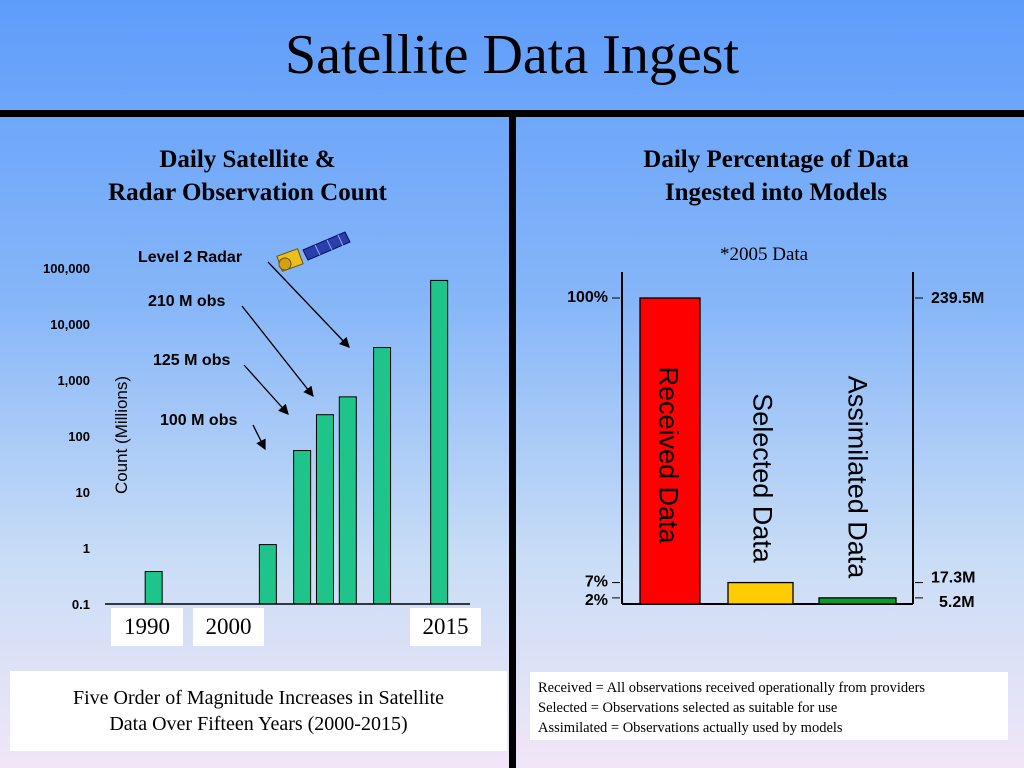 This screenshot has height=768, width=1024. What do you see at coordinates (81, 604) in the screenshot?
I see `y-tick-label: 0.1` at bounding box center [81, 604].